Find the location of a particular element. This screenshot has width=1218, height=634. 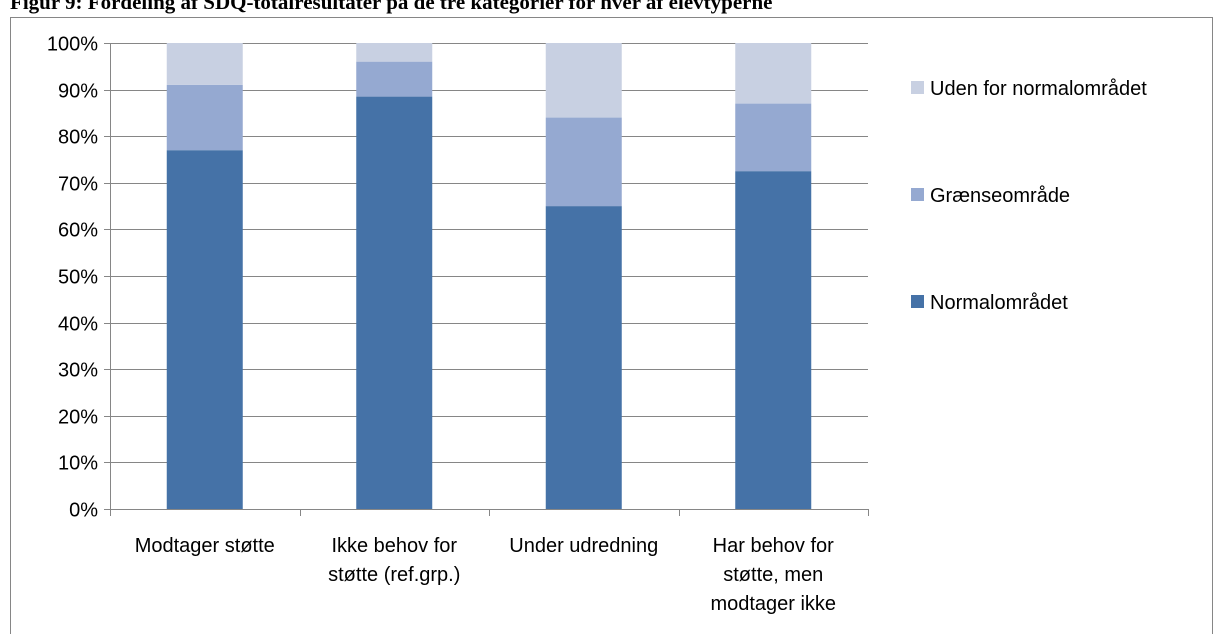

y-tick-label: 70% is located at coordinates (78, 185).